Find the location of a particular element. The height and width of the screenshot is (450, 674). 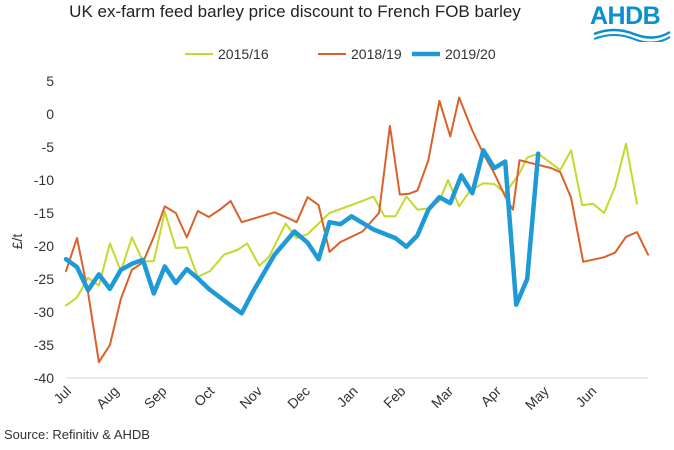

y-tick-label: -10 is located at coordinates (44, 180).